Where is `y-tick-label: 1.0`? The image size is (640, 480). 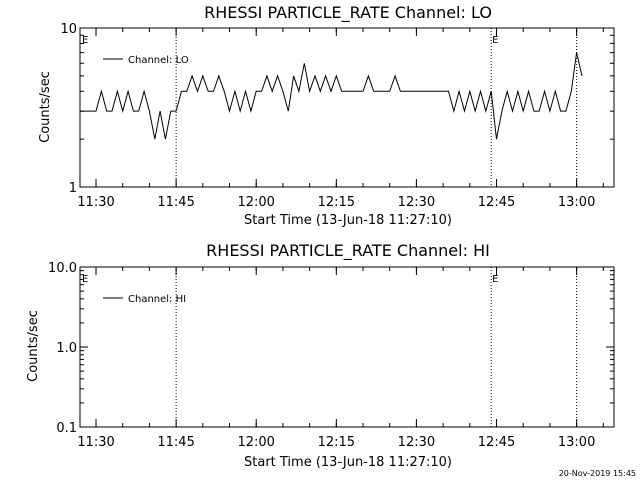
y-tick-label: 1.0 is located at coordinates (66, 348).